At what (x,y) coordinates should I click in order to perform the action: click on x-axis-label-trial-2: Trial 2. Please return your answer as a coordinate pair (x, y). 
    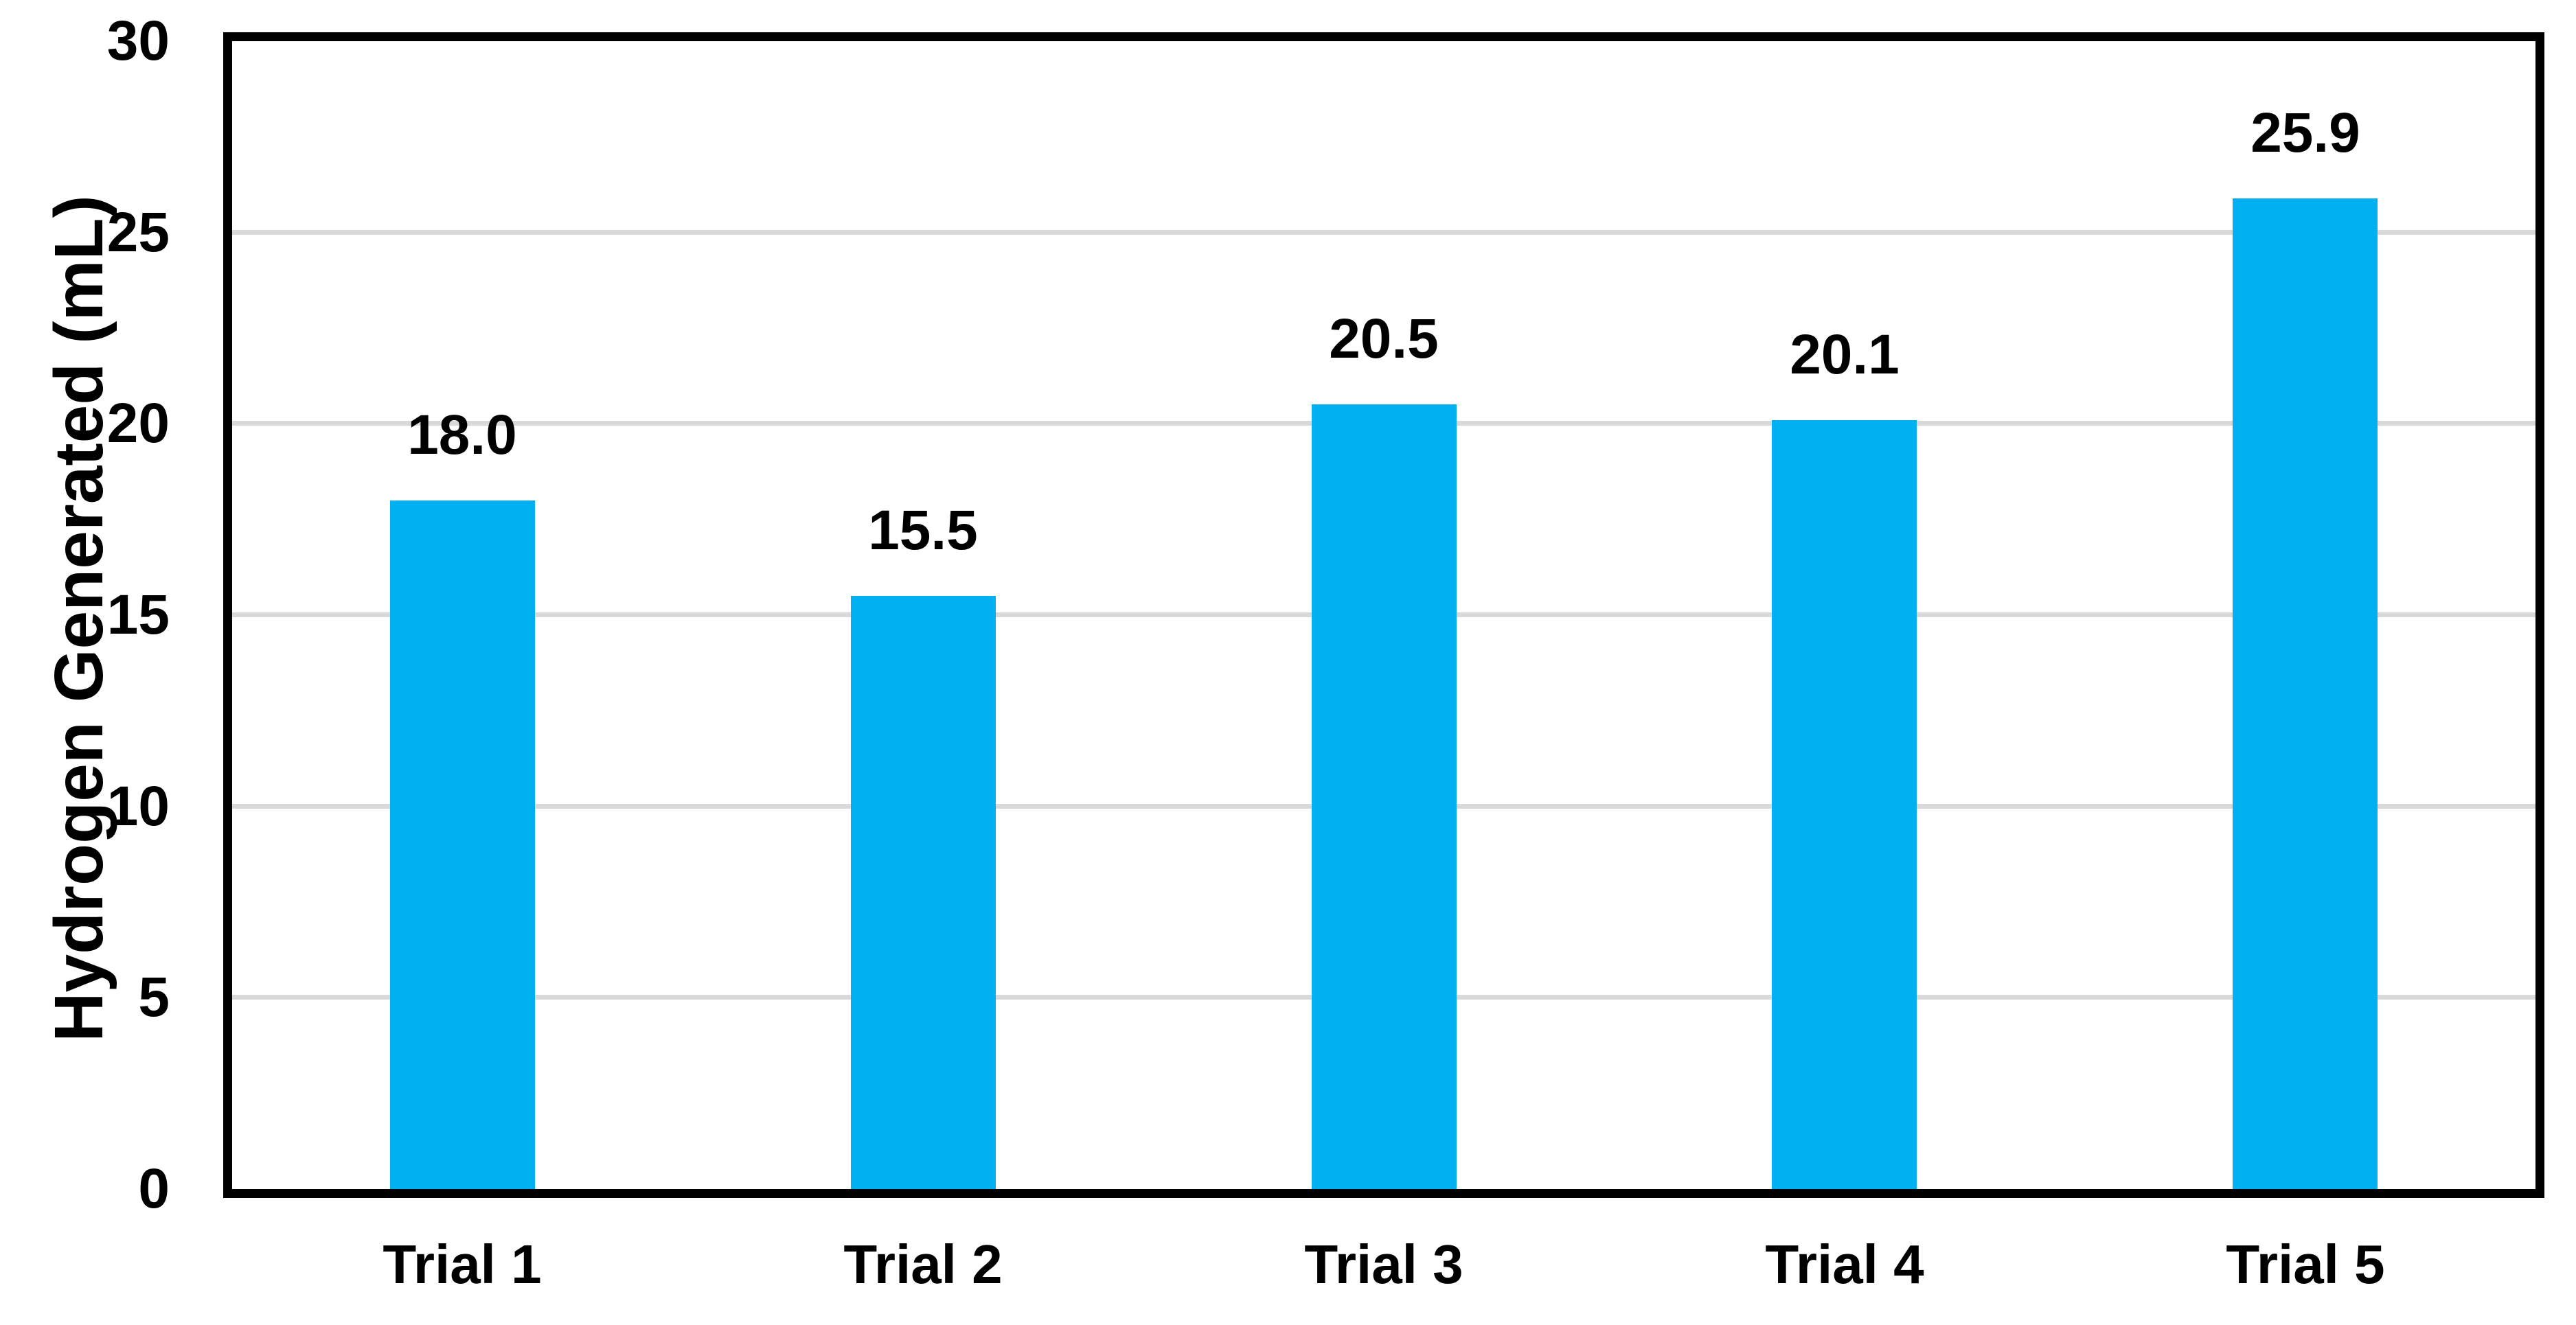
    Looking at the image, I should click on (923, 1264).